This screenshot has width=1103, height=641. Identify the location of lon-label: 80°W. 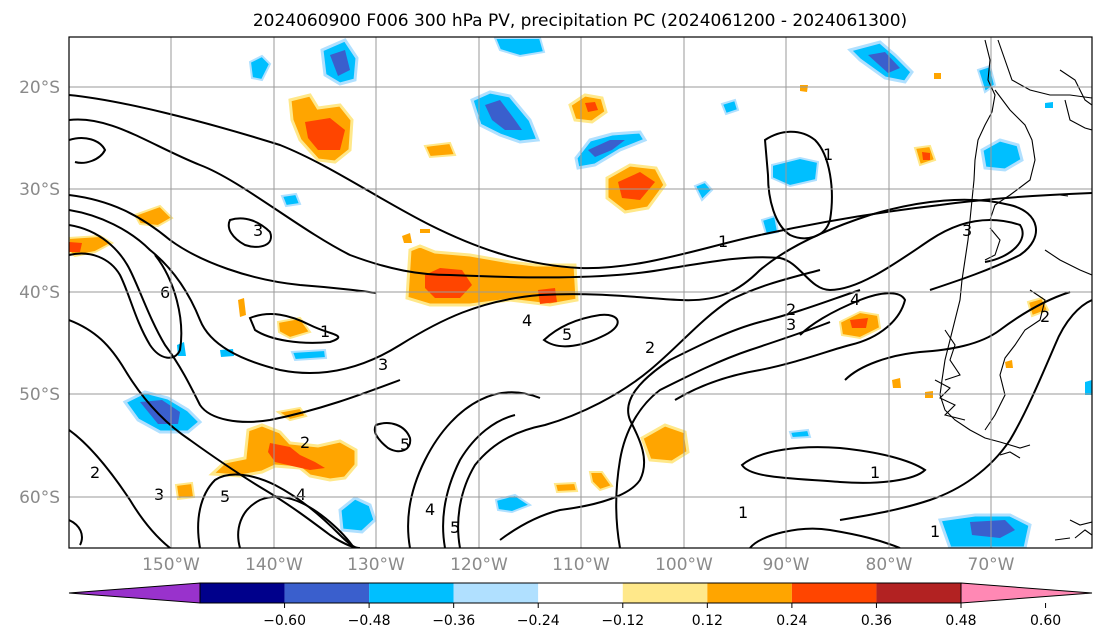
(889, 565).